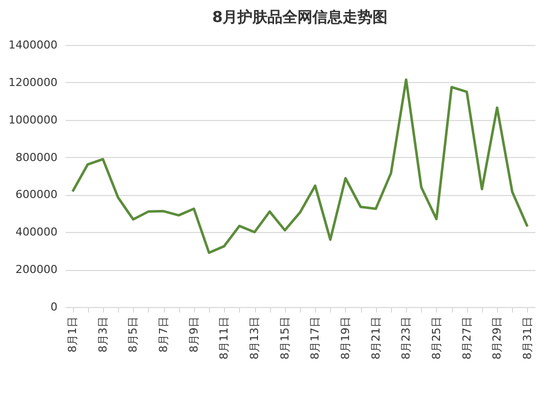  I want to click on x-tick-label: 8月25日, so click(436, 338).